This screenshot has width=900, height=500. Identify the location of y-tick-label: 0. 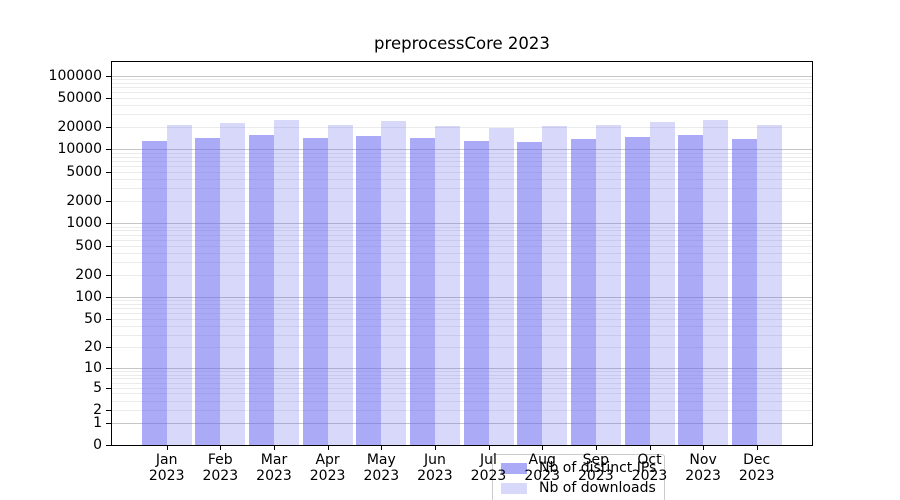
(97, 445).